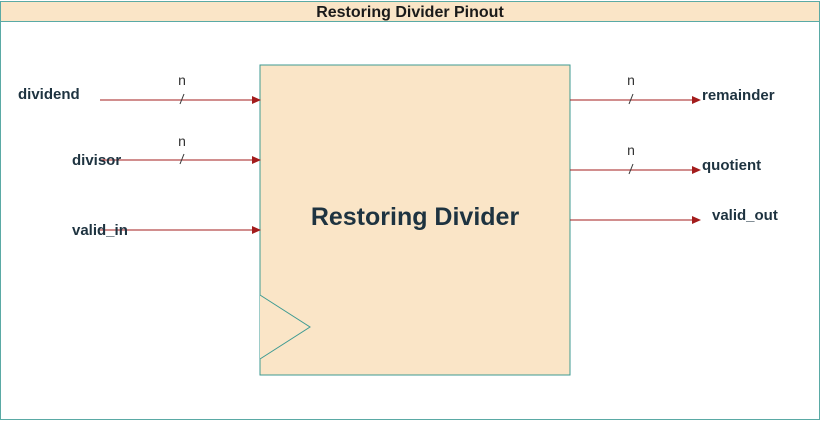 The height and width of the screenshot is (421, 831). I want to click on divisor-label: divisor, so click(96, 160).